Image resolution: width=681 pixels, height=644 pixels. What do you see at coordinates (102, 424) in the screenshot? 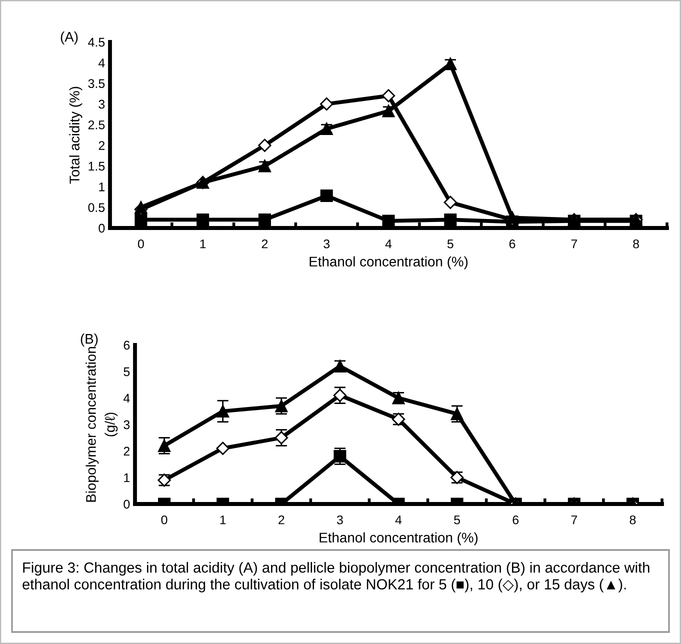
I see `y-axis-title: Biopolymer concentration (g/ℓ)` at bounding box center [102, 424].